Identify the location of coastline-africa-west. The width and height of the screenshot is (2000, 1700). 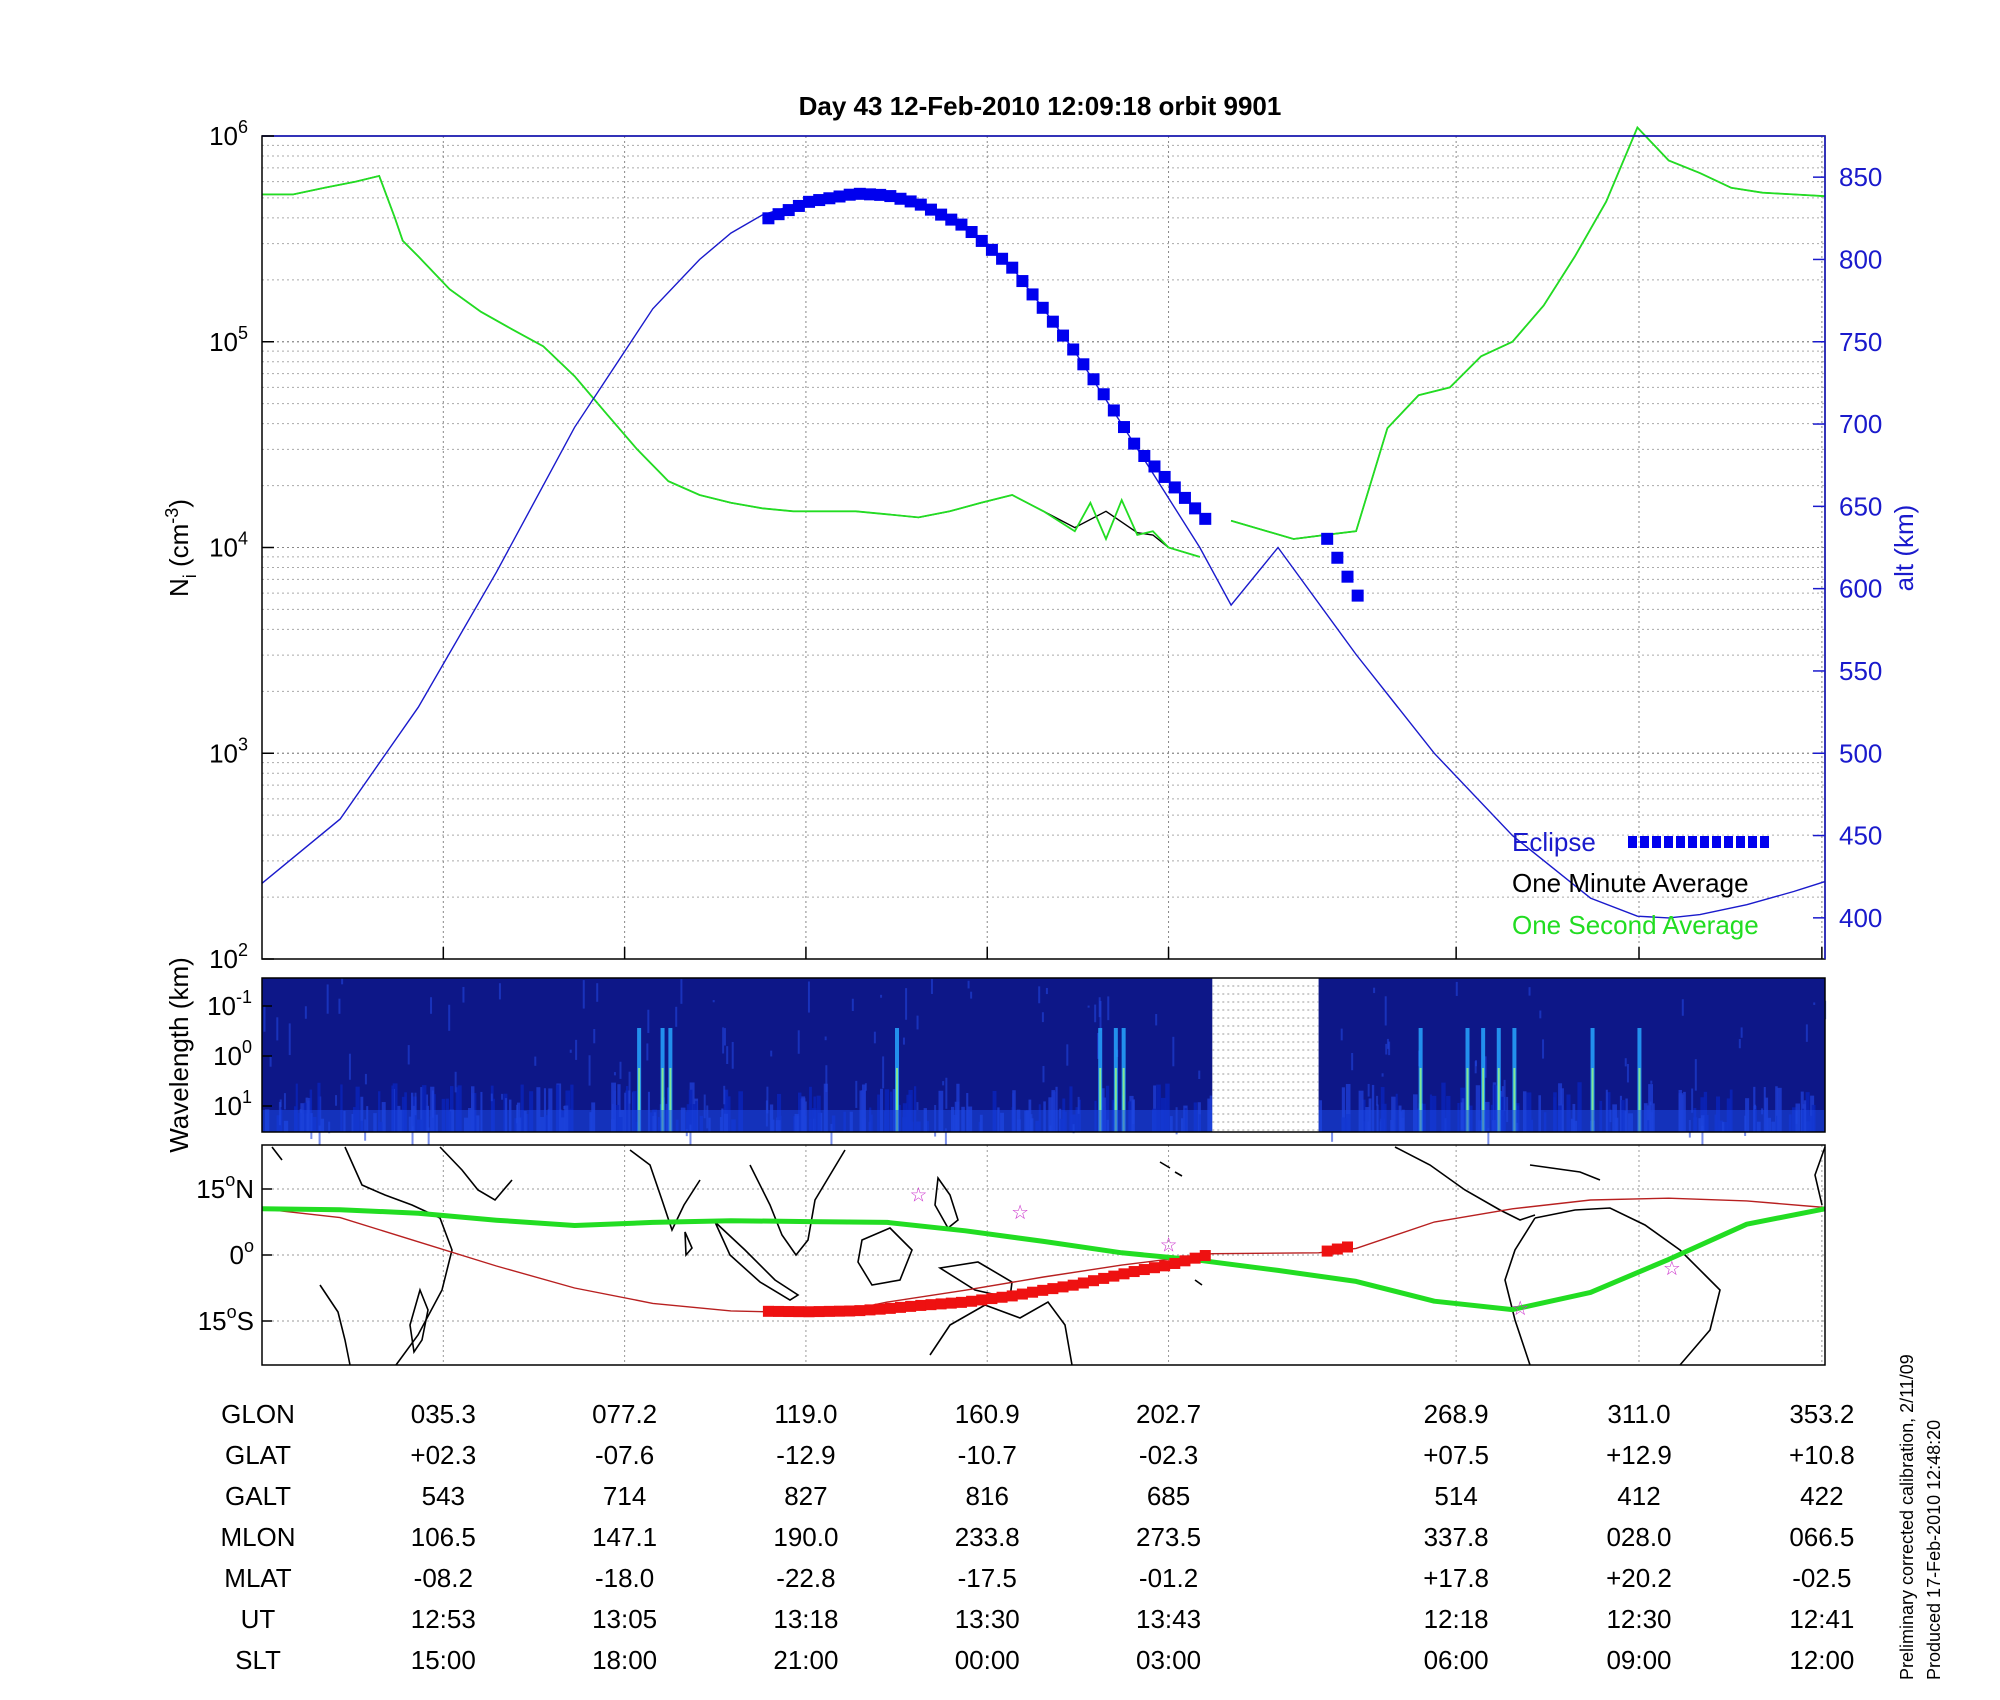
(277, 1153).